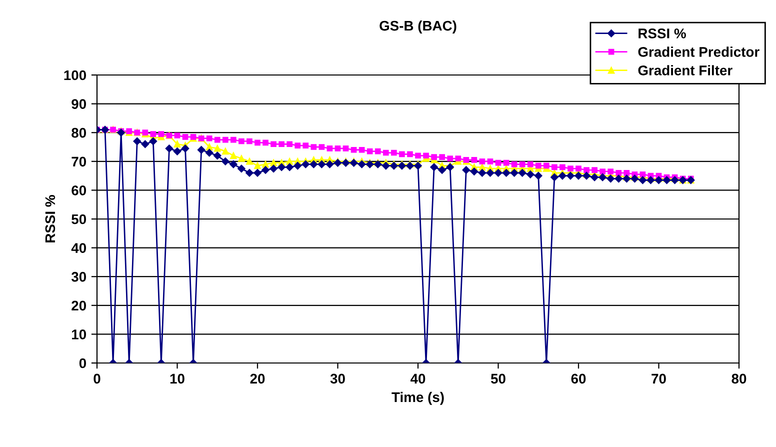  What do you see at coordinates (337, 379) in the screenshot?
I see `x-tick-label: 30` at bounding box center [337, 379].